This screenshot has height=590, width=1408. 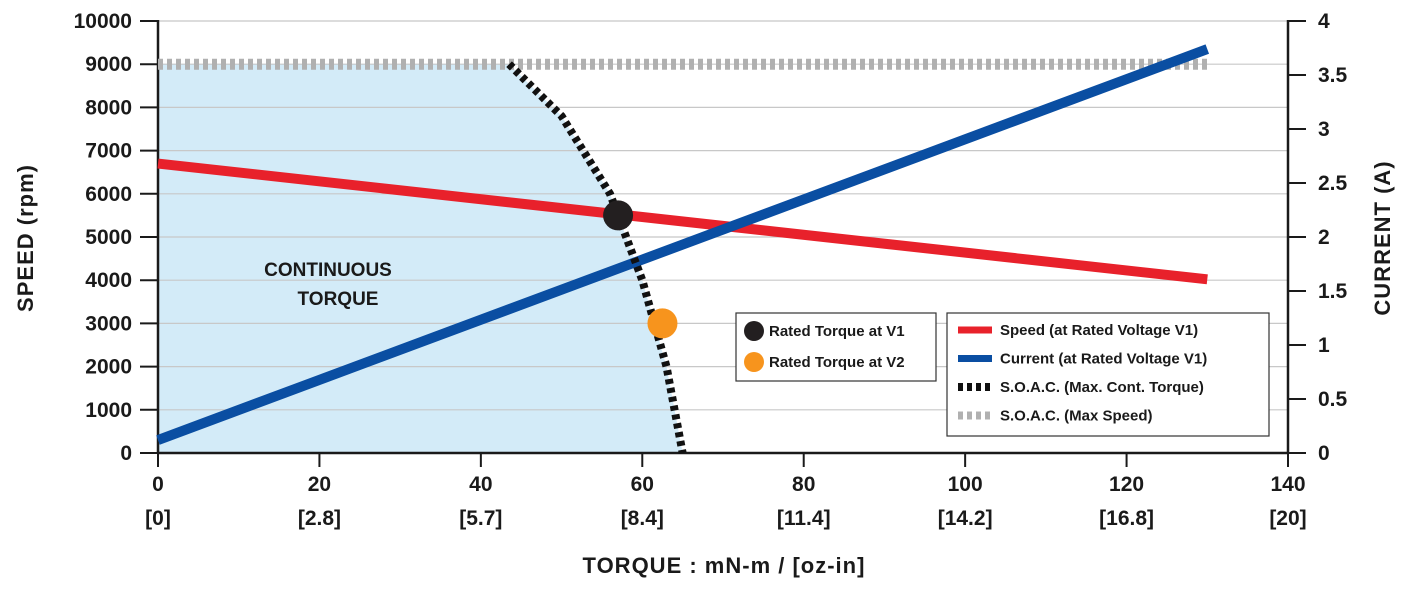 What do you see at coordinates (108, 410) in the screenshot?
I see `y-tick-label: 1000` at bounding box center [108, 410].